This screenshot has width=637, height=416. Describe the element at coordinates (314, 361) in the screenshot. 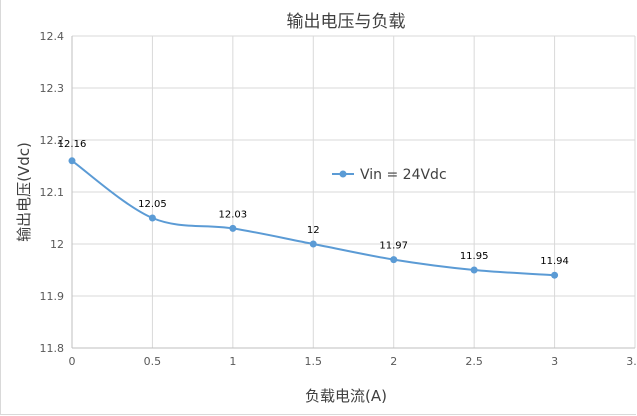

I see `x-tick-label: 1.5` at that location.